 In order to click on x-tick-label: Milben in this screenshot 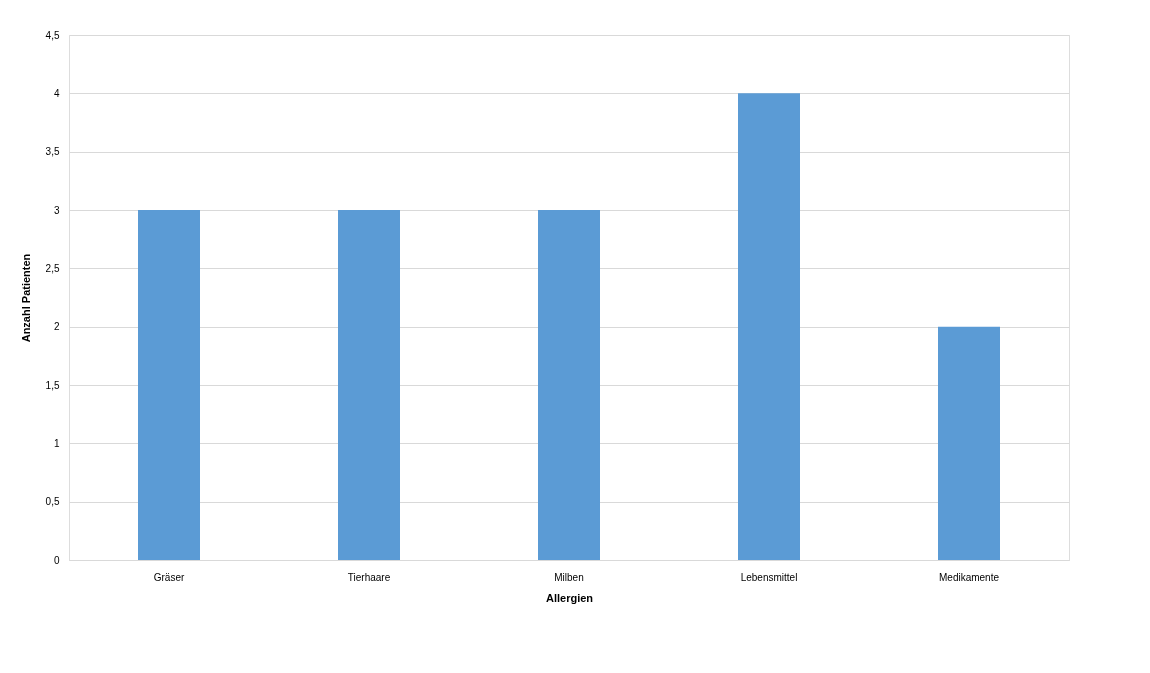, I will do `click(569, 577)`.